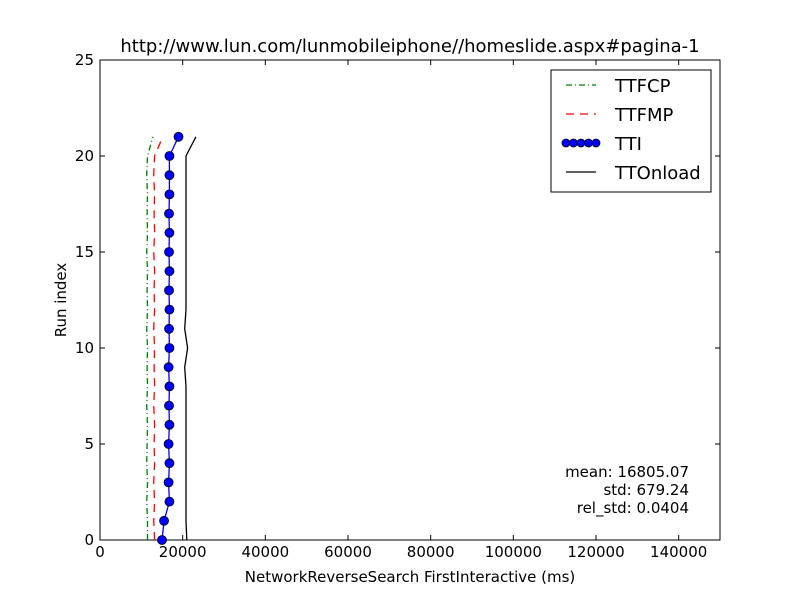  What do you see at coordinates (642, 86) in the screenshot?
I see `legend-label-ttfcp: TTFCP` at bounding box center [642, 86].